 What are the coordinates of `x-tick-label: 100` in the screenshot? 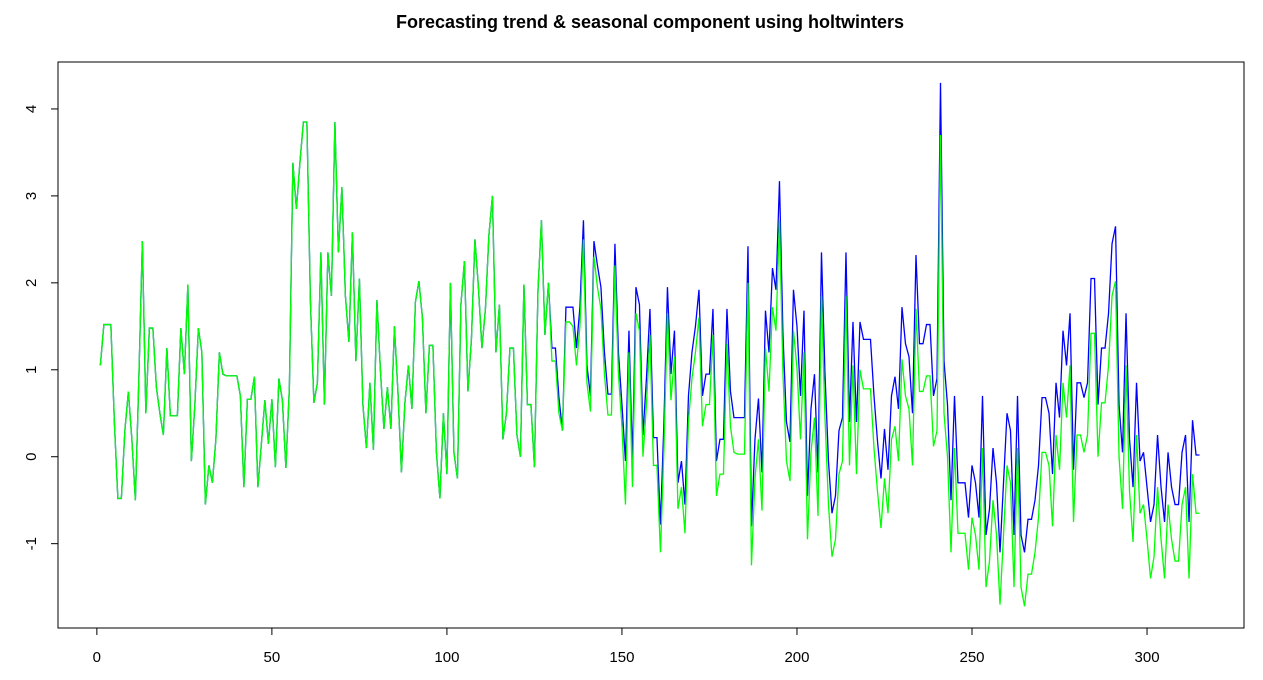 It's located at (446, 657).